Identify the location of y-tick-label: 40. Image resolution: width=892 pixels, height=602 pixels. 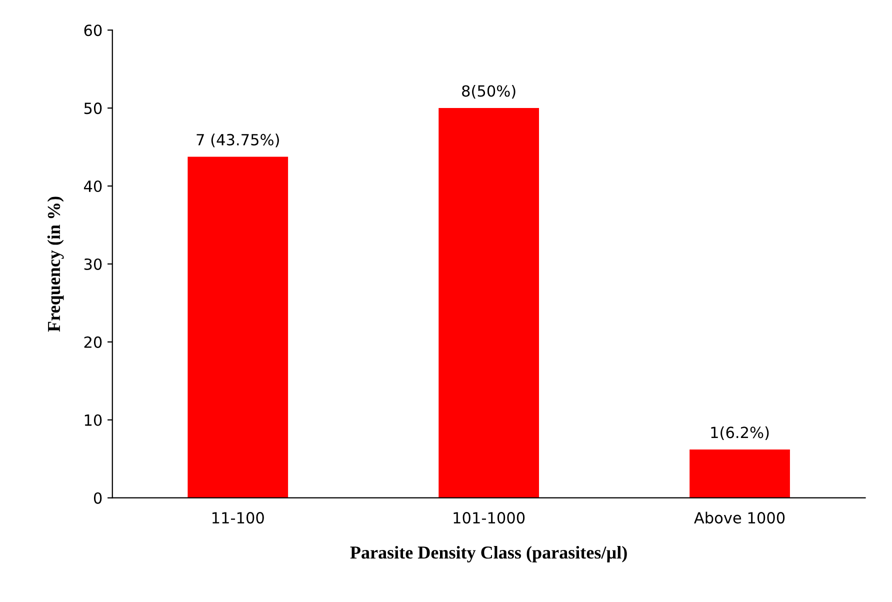
(93, 186).